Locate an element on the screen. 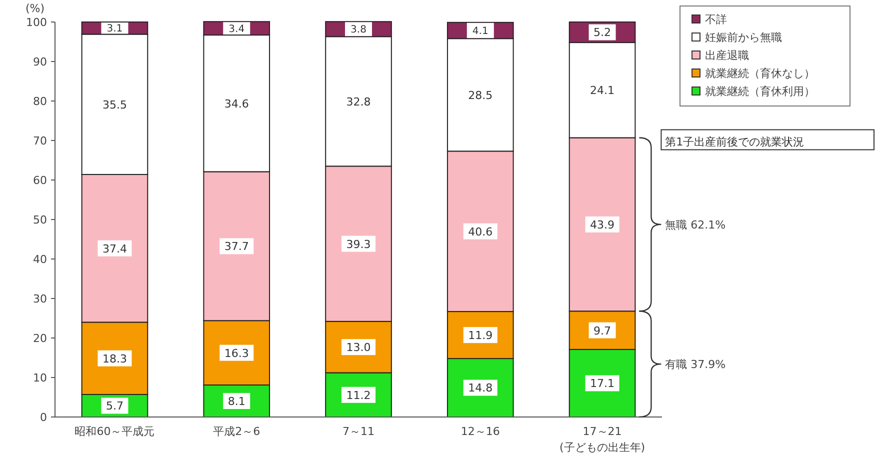  legend-label: 就業継続（育休利用） is located at coordinates (760, 91).